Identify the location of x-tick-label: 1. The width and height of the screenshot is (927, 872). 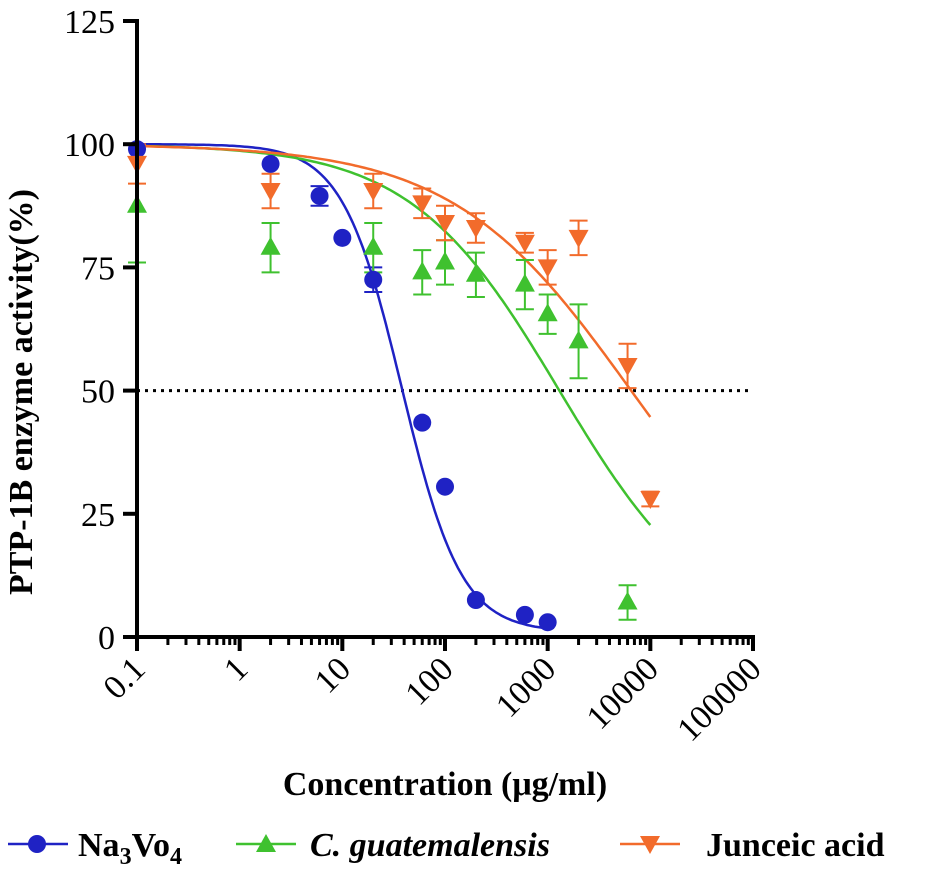
(236, 669).